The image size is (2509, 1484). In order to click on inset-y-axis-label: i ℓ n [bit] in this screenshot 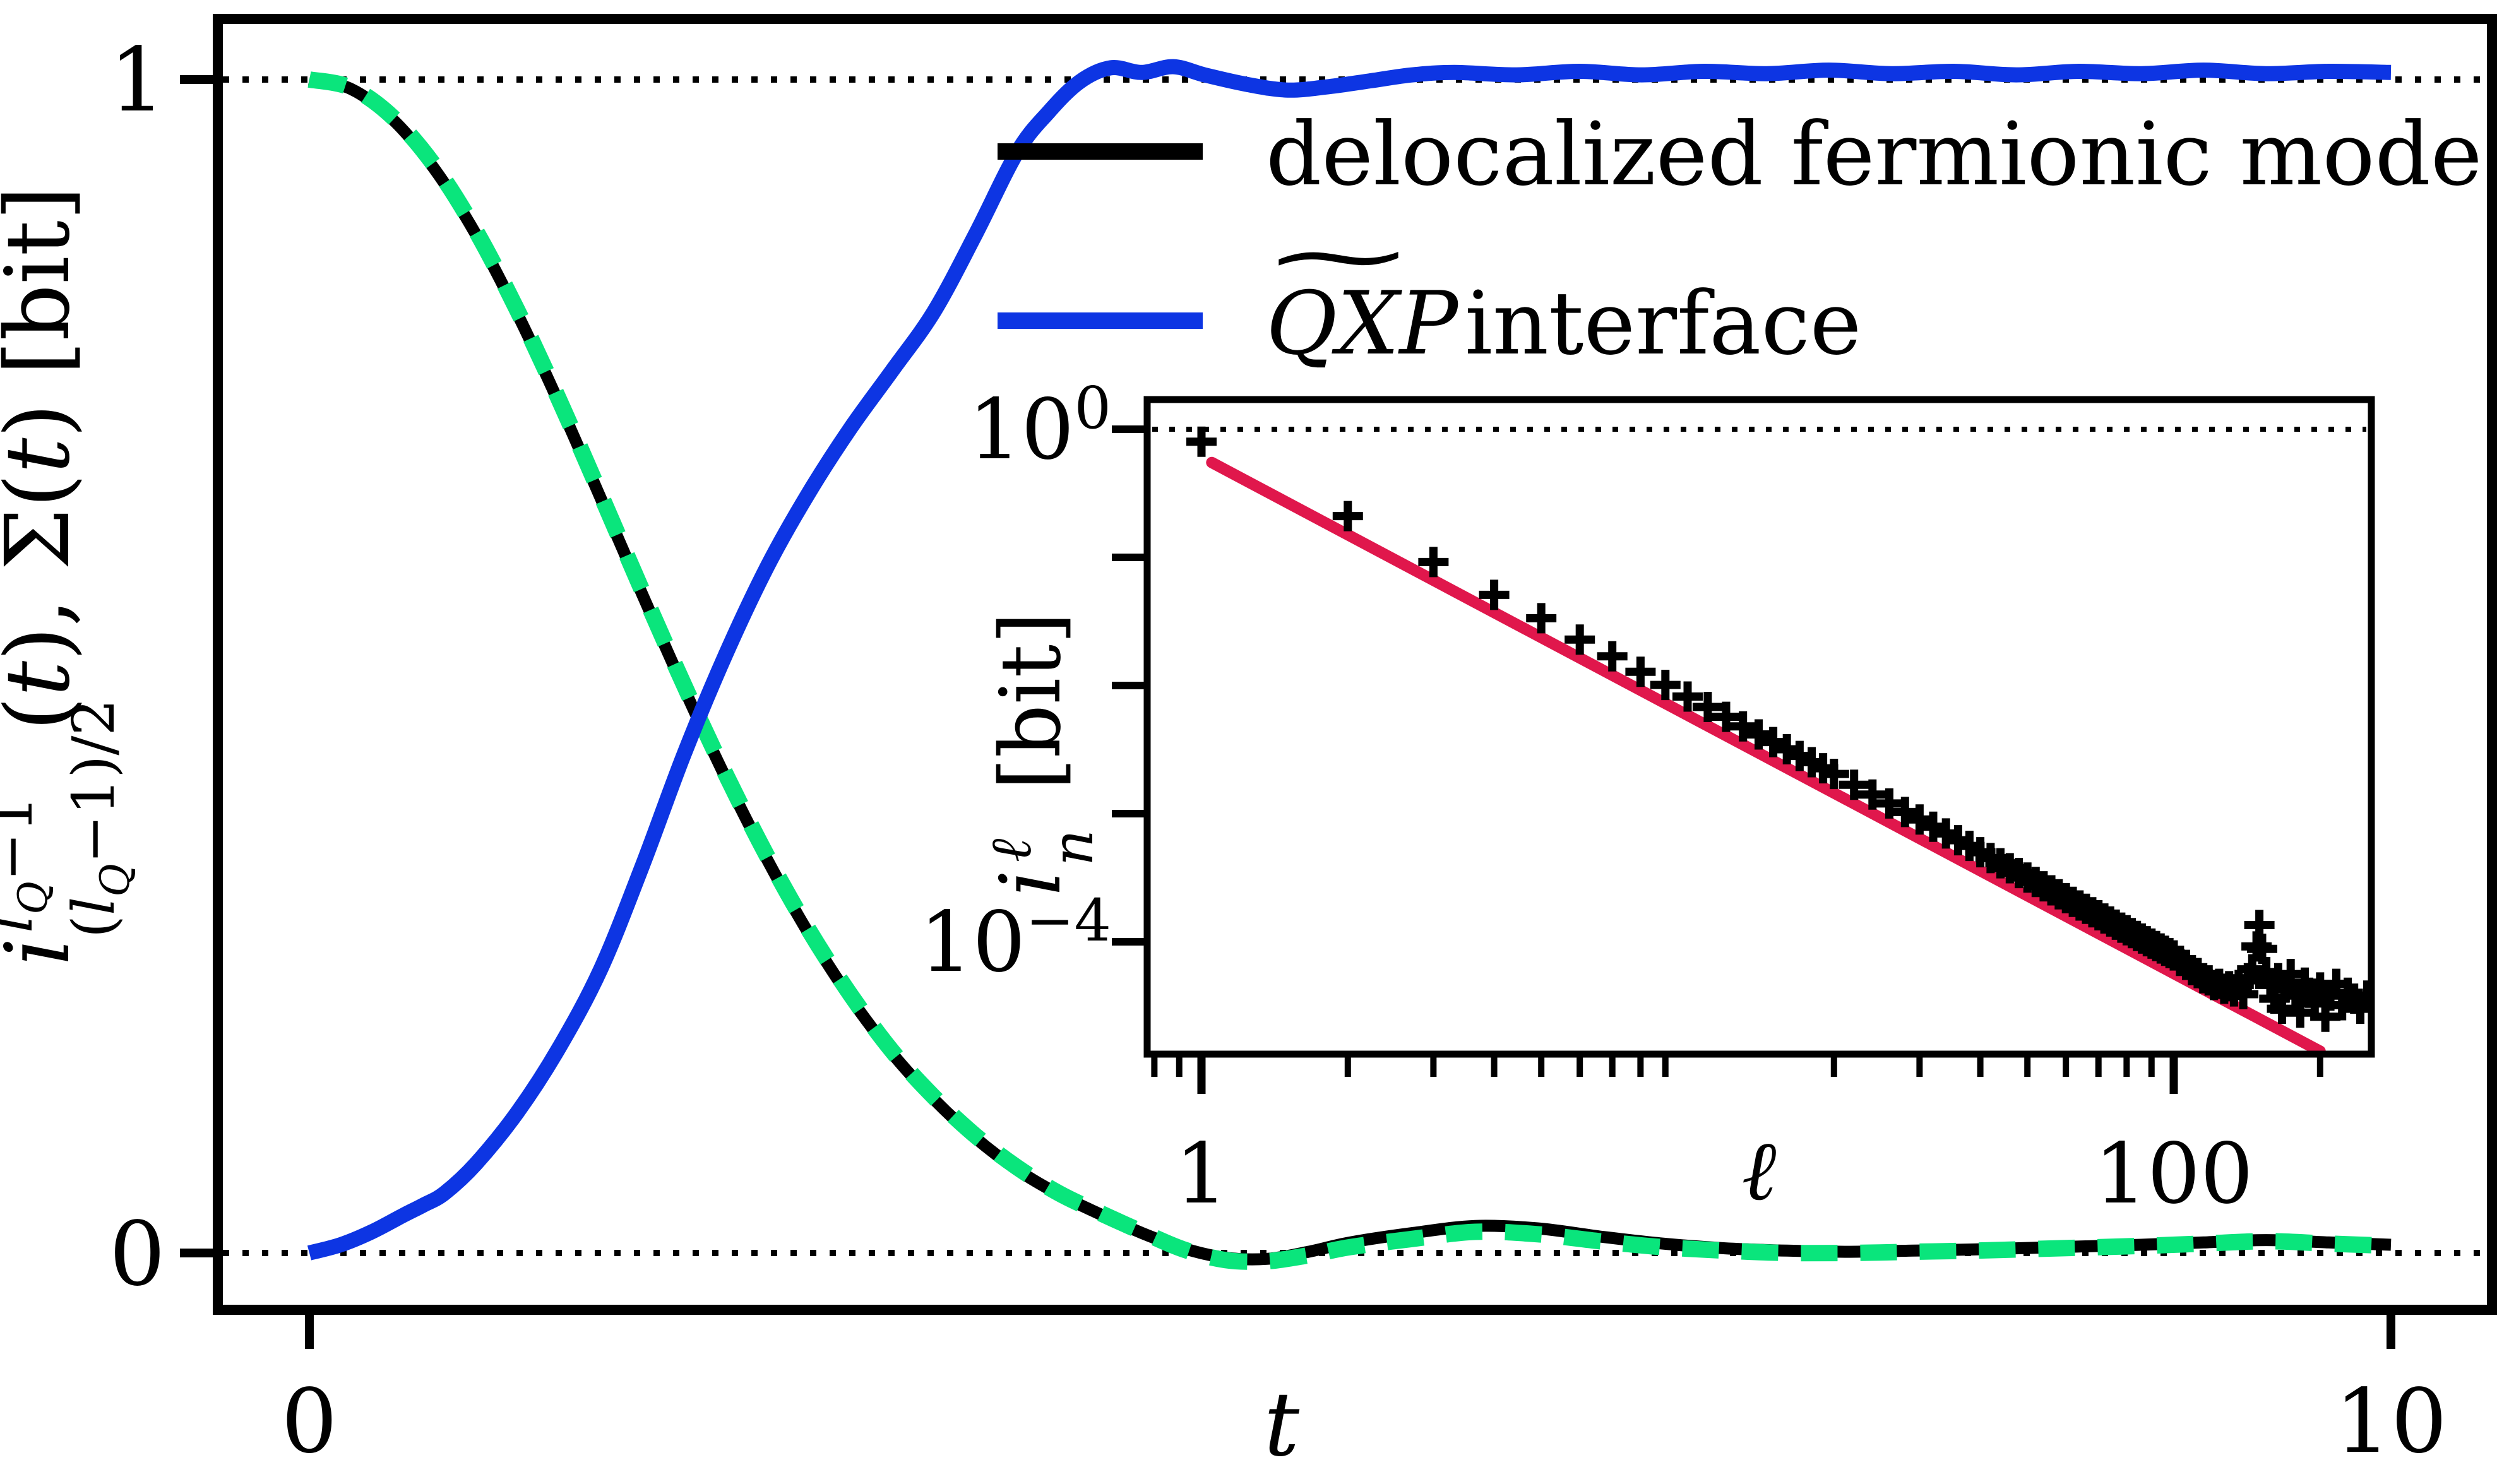, I will do `click(1042, 754)`.